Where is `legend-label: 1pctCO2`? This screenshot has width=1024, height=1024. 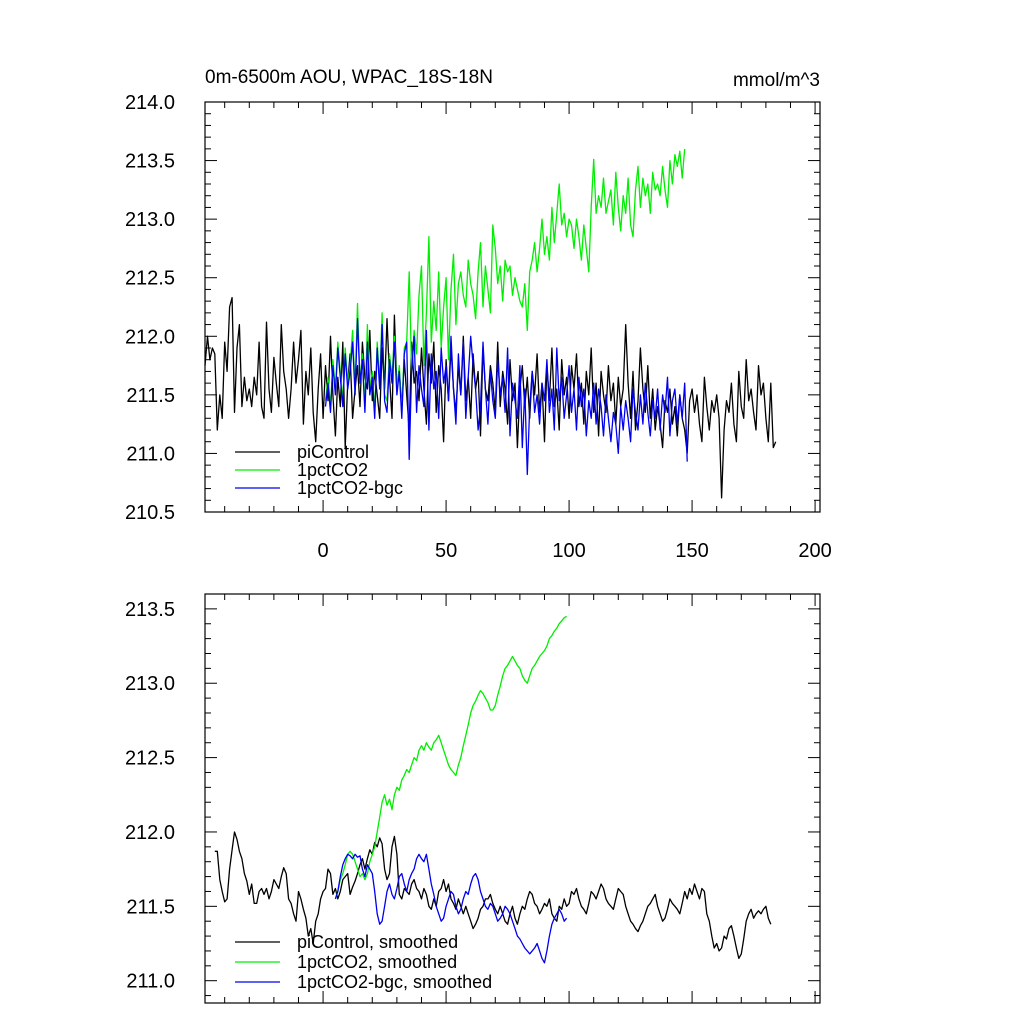
legend-label: 1pctCO2 is located at coordinates (332, 470).